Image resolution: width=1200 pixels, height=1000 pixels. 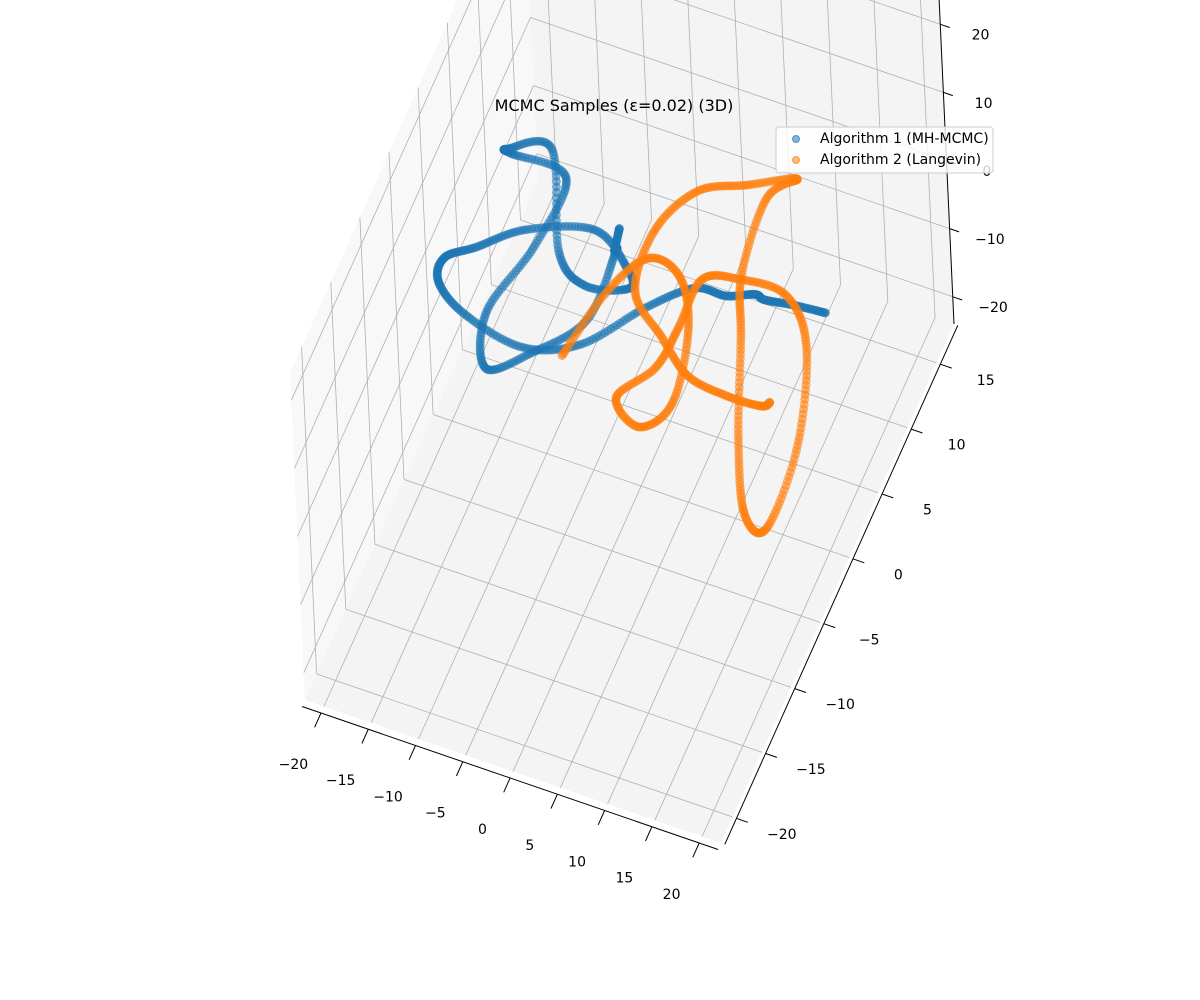 What do you see at coordinates (672, 895) in the screenshot?
I see `x-tick-label: 20` at bounding box center [672, 895].